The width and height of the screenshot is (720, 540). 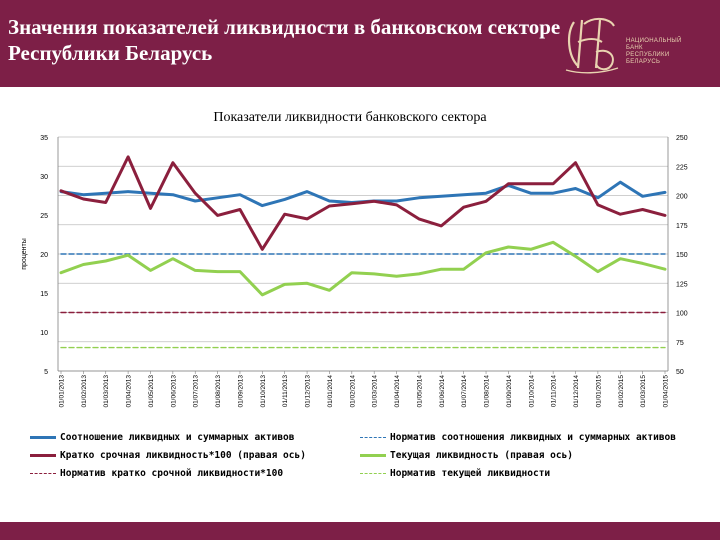 What do you see at coordinates (464, 391) in the screenshot?
I see `x-tick-label: 01/07/2014` at bounding box center [464, 391].